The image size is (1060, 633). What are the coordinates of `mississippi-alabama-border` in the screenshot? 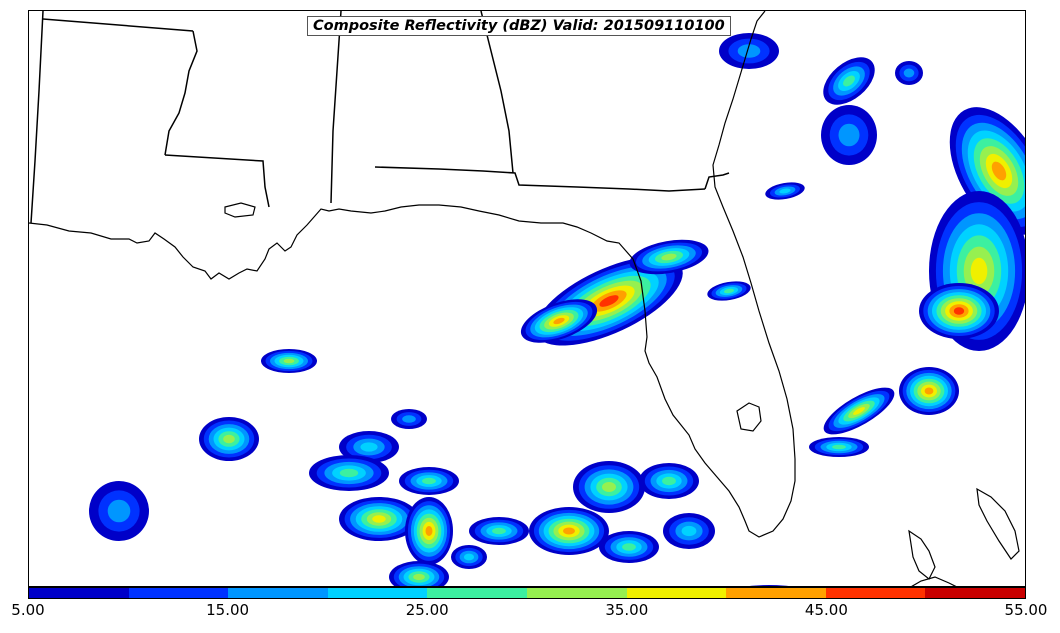 It's located at (336, 107).